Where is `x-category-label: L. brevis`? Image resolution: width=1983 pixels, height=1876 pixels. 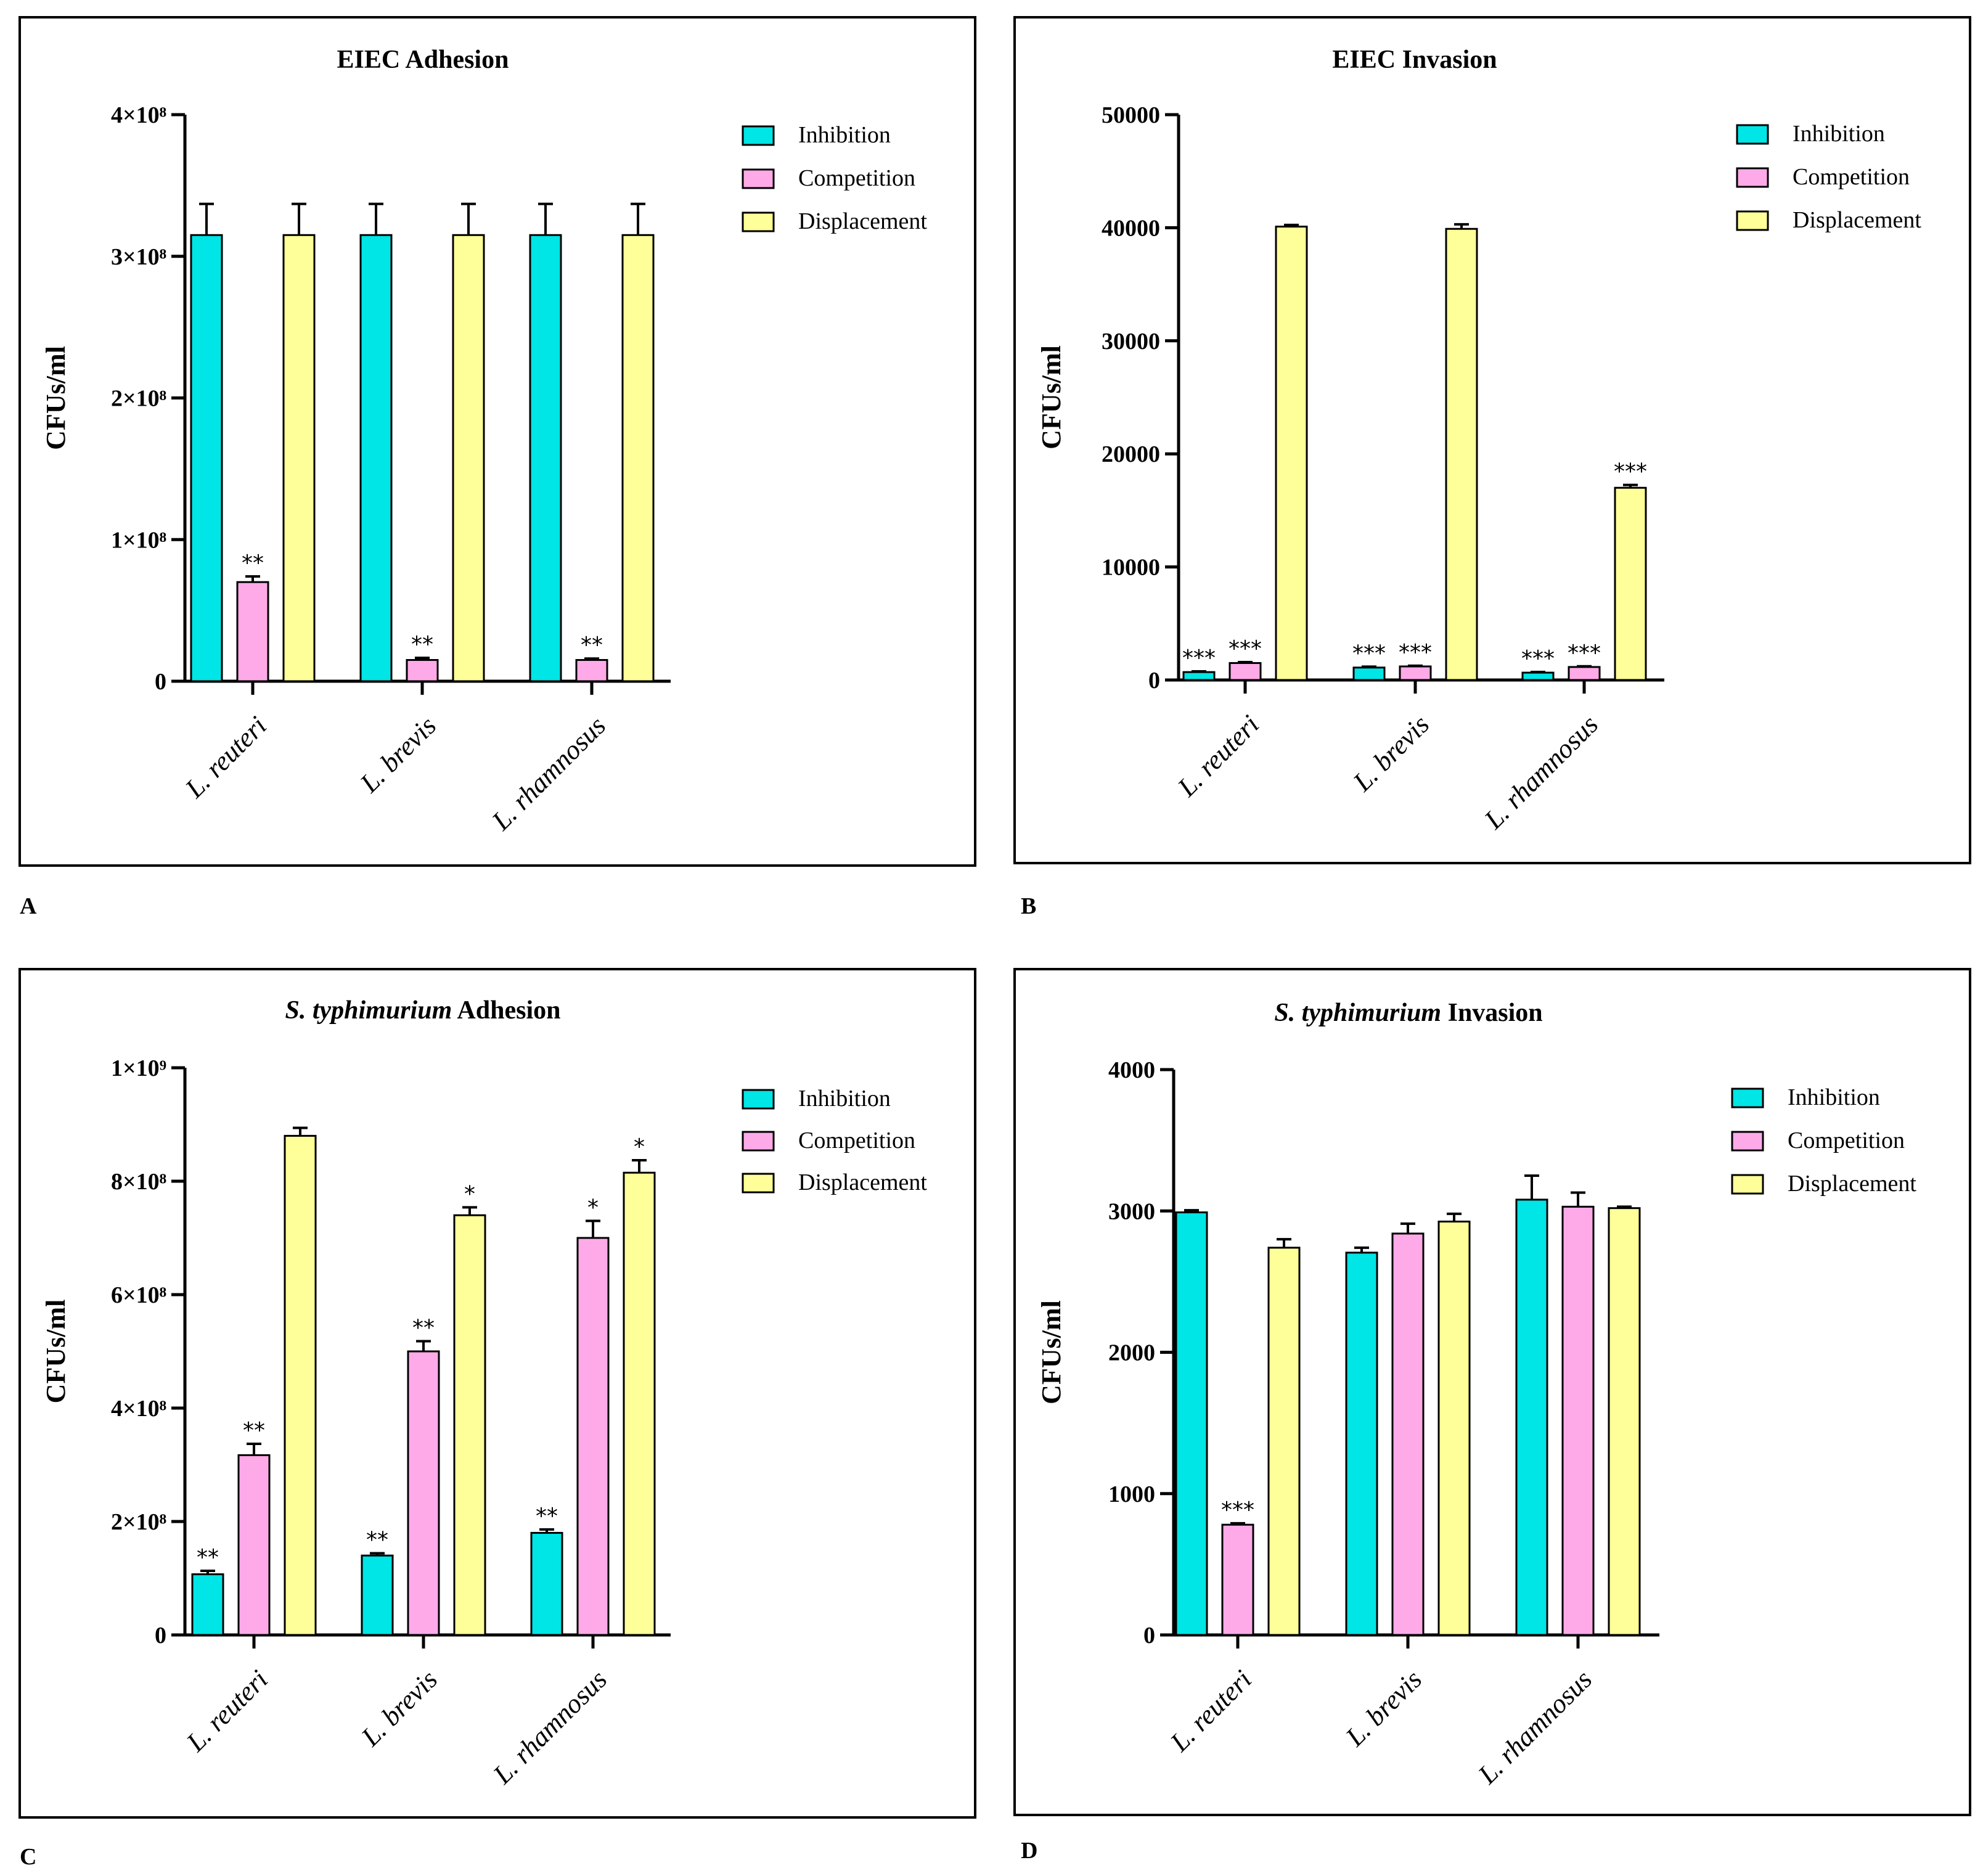 x-category-label: L. brevis is located at coordinates (1383, 1708).